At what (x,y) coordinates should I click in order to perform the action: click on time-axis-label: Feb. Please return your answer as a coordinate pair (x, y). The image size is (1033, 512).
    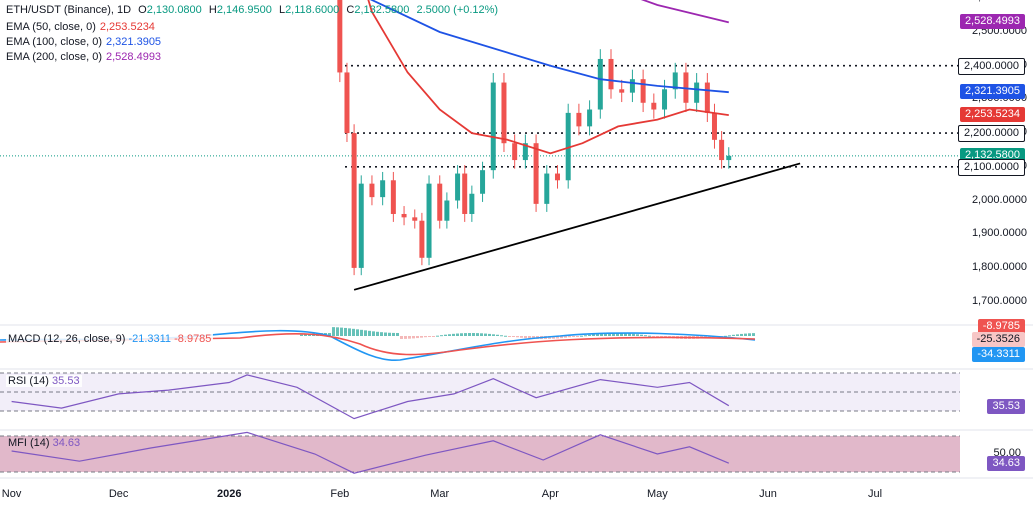
    Looking at the image, I should click on (340, 494).